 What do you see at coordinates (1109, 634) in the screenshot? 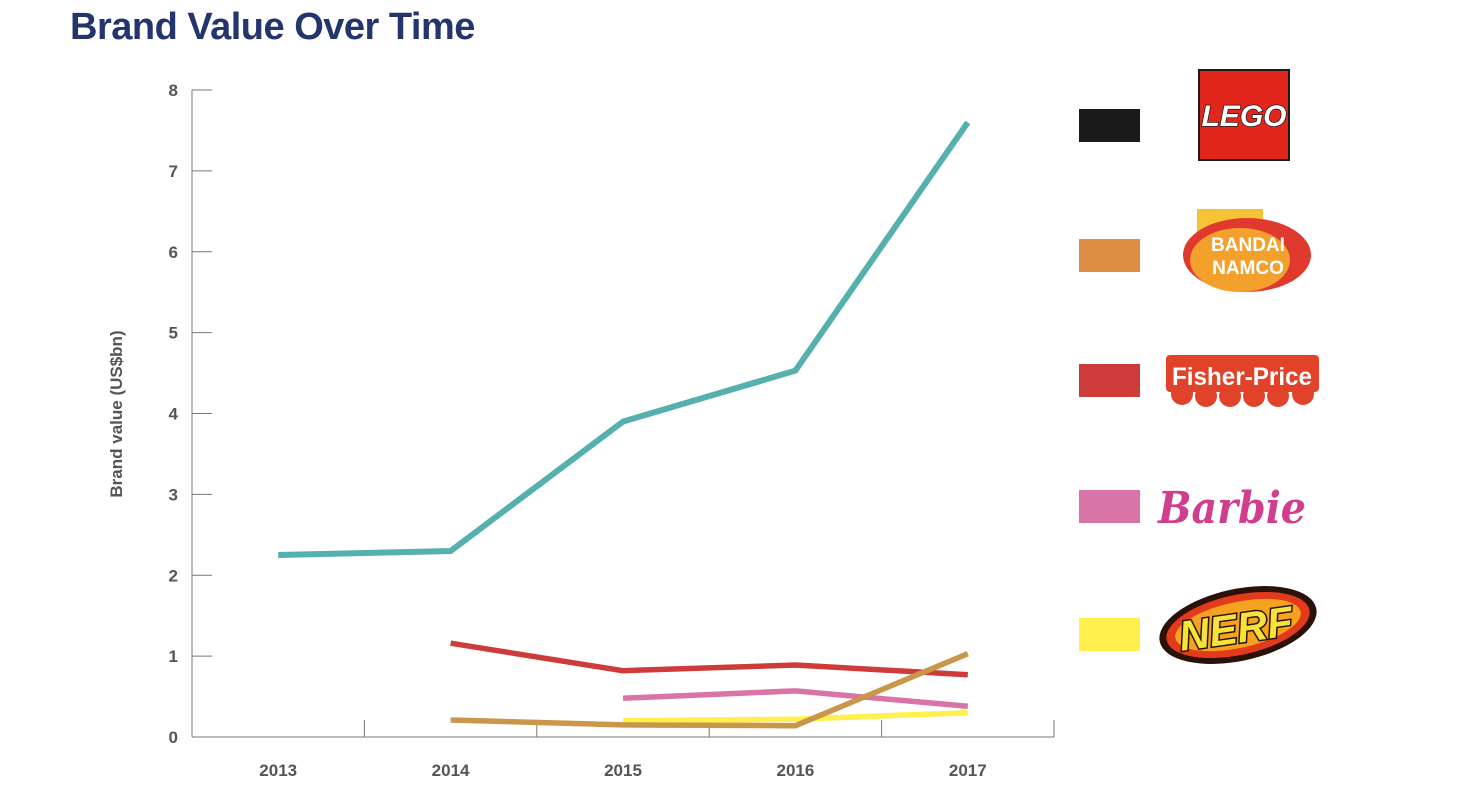
I see `legend-swatch-nerf` at bounding box center [1109, 634].